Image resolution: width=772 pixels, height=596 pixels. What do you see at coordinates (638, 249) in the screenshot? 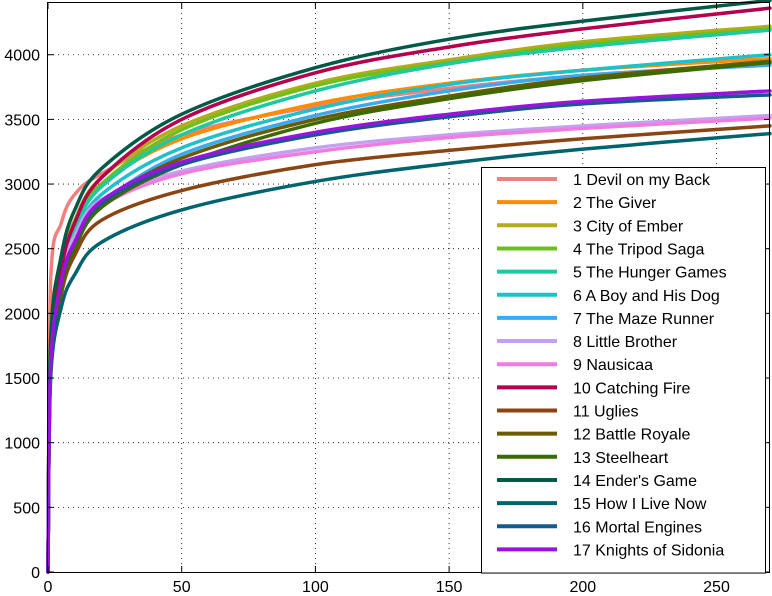
I see `legend-label: 4 The Tripod Saga` at bounding box center [638, 249].